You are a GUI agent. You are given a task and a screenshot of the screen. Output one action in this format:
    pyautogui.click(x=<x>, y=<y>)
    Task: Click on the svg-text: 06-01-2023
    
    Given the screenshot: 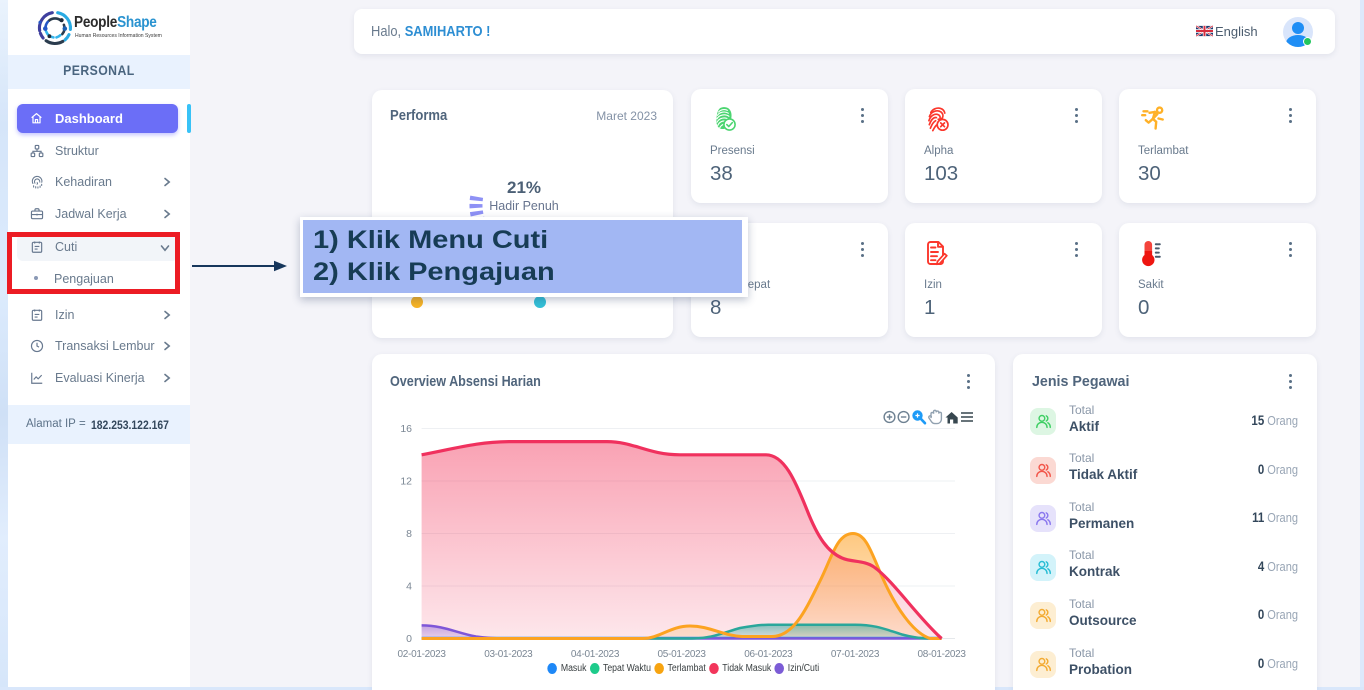 What is the action you would take?
    pyautogui.click(x=768, y=654)
    